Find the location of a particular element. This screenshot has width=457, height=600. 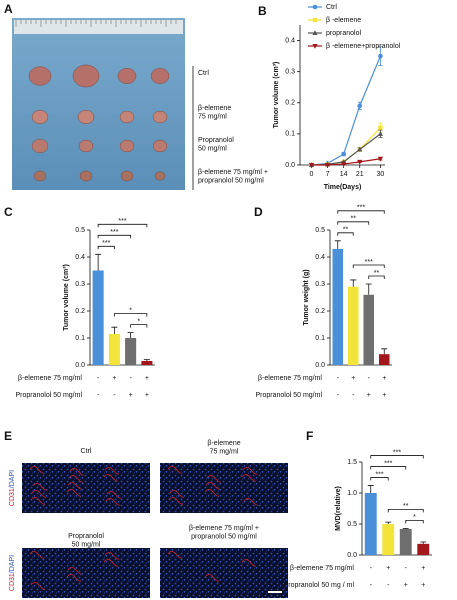

stain-label: CD31/DAPI is located at coordinates (12, 488).